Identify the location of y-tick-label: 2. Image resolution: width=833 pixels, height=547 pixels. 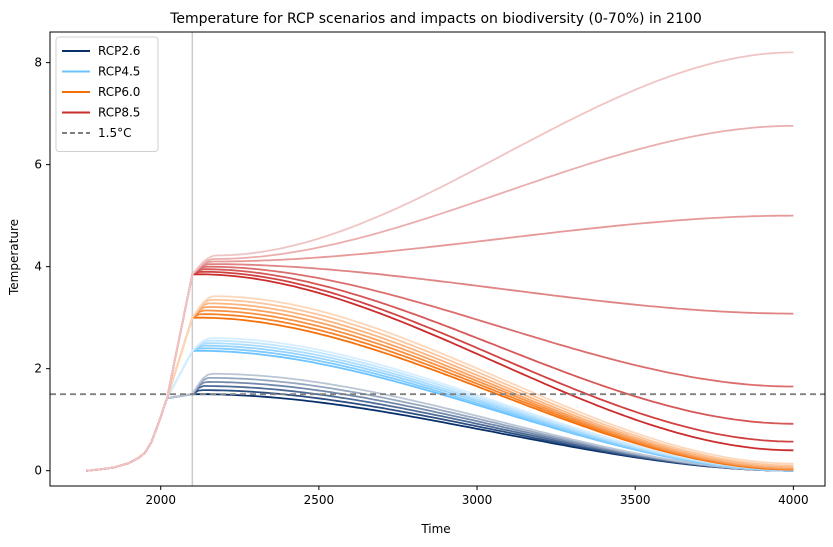
(38, 369).